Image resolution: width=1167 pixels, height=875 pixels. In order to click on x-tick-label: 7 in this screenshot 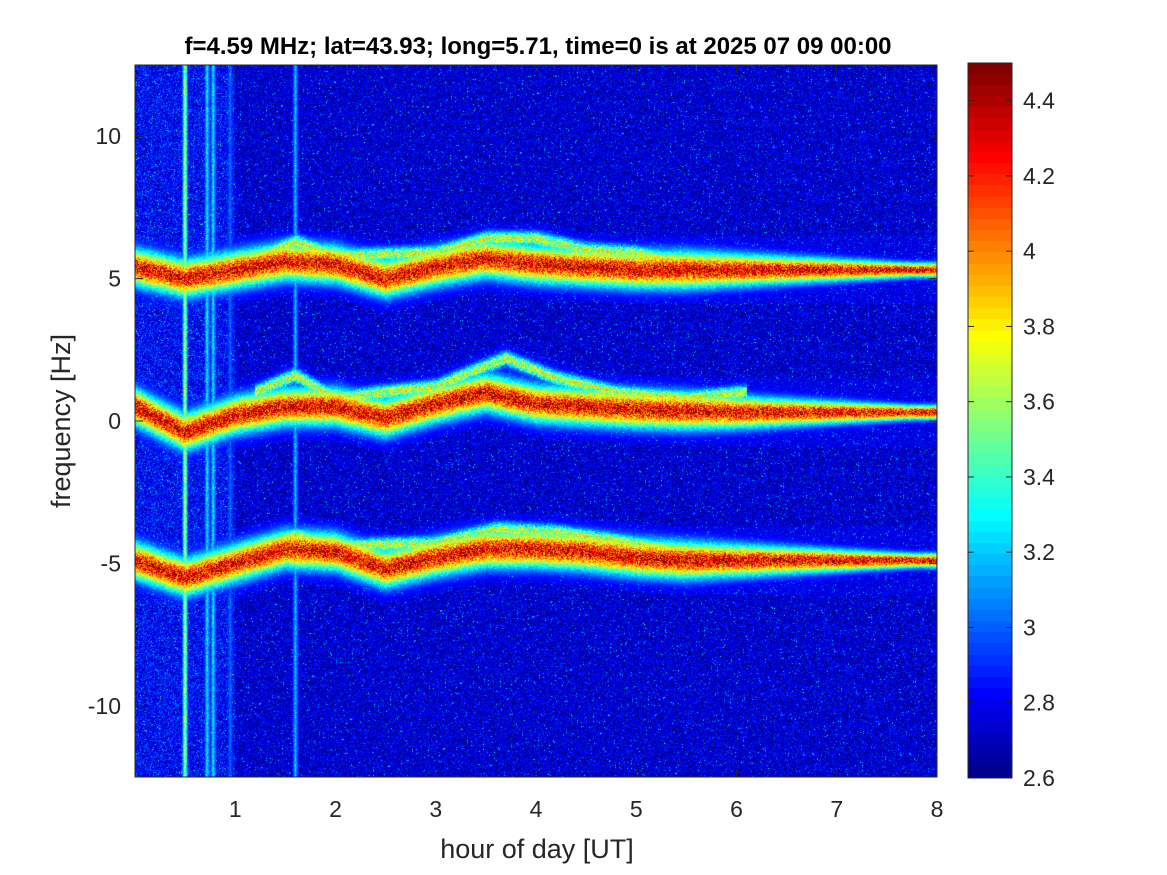, I will do `click(836, 809)`.